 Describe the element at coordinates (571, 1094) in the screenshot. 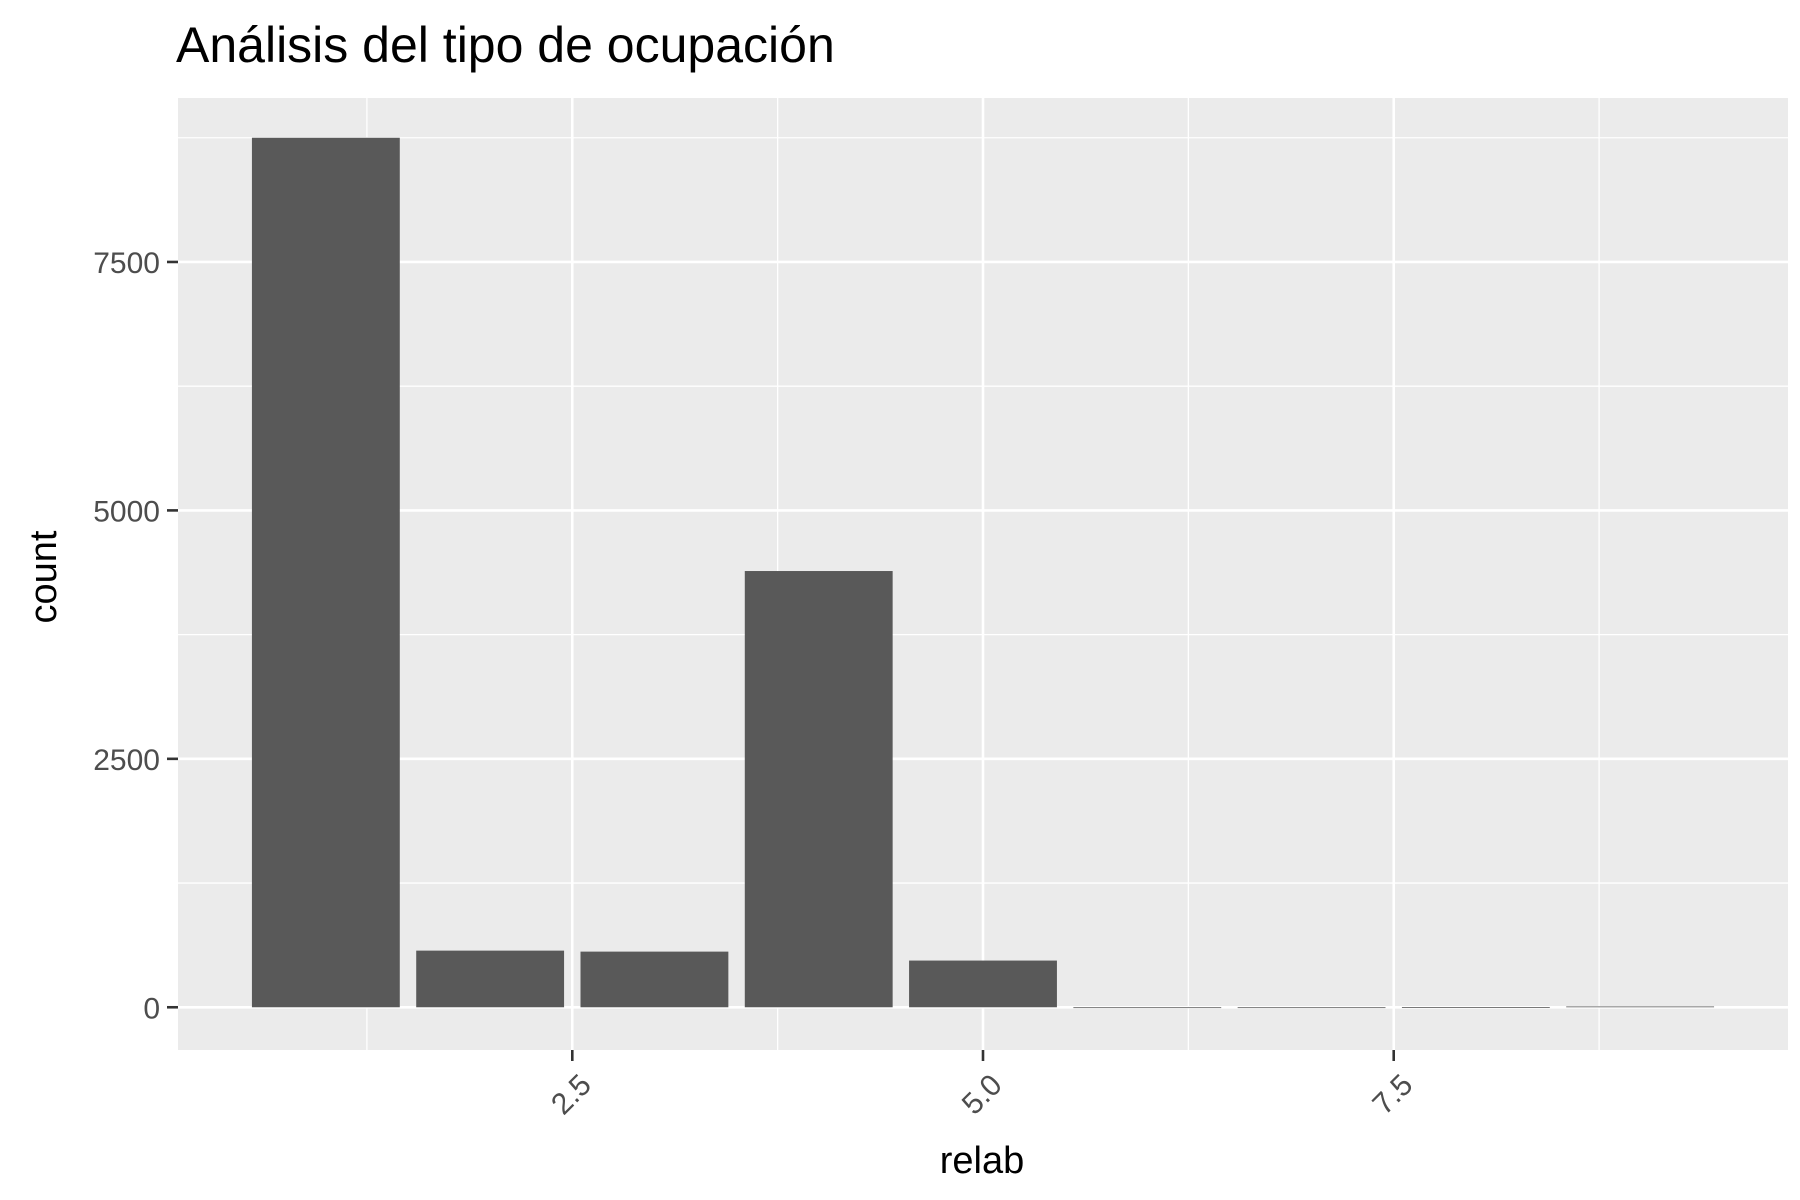

I see `x-tick-label: 2.5` at that location.